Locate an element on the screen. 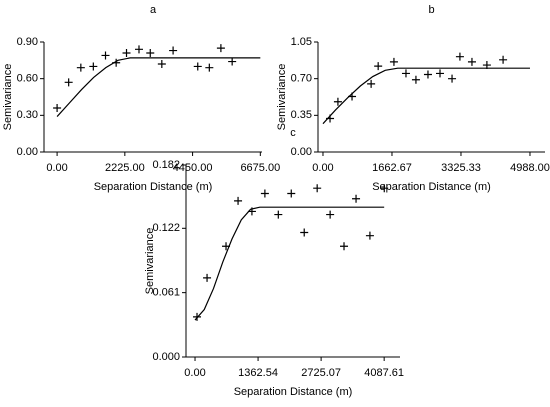 This screenshot has height=407, width=550. y-tick-label: 0.061 is located at coordinates (166, 293).